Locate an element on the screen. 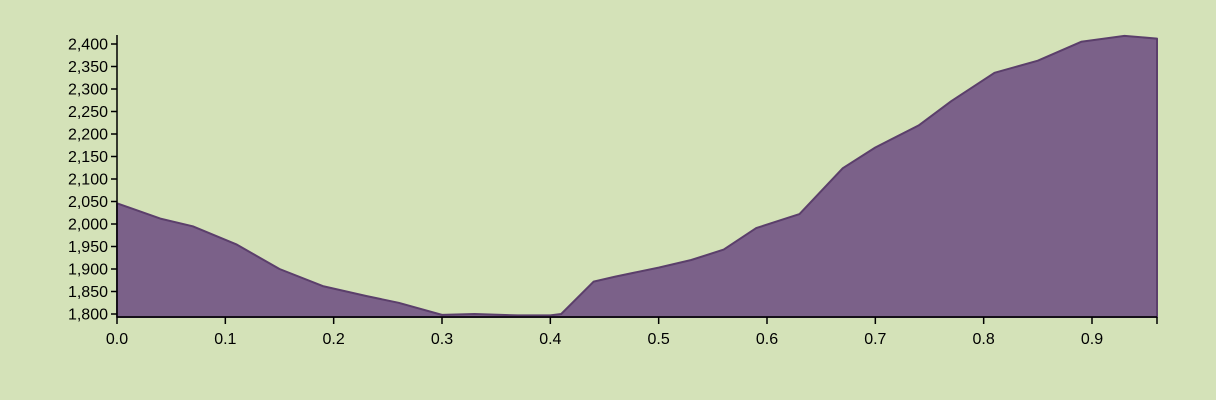  x-tick-label: 0.6 is located at coordinates (767, 339).